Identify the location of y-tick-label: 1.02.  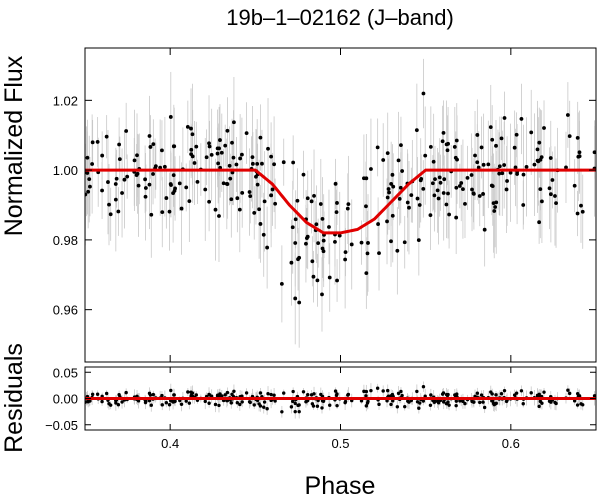
(65, 100).